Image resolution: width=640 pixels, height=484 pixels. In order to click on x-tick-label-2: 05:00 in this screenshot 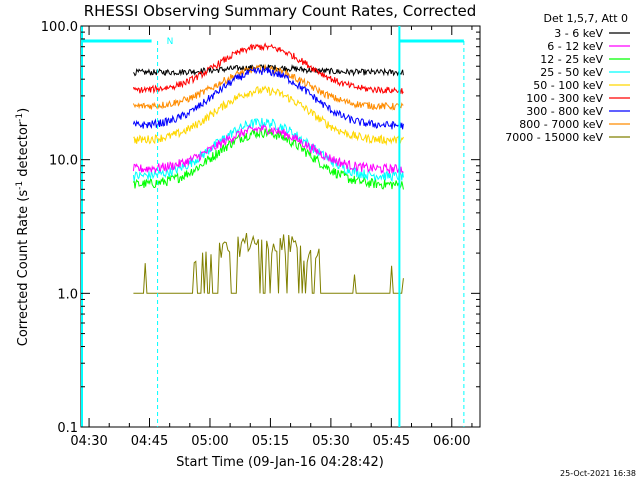, I will do `click(209, 441)`.